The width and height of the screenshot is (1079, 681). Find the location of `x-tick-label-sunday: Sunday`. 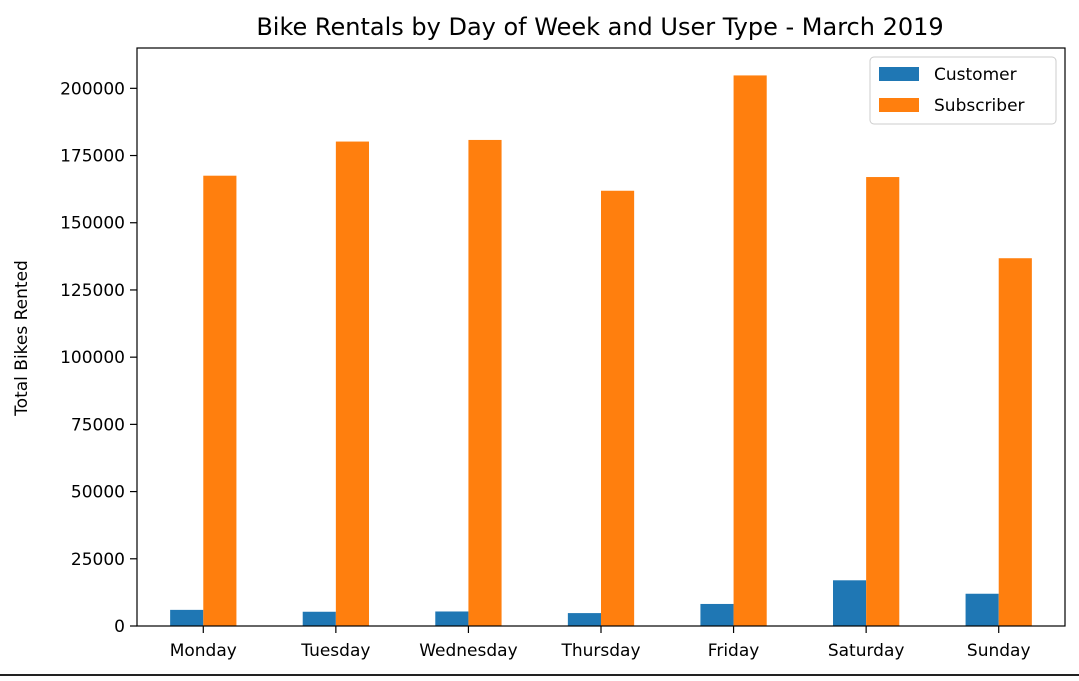

x-tick-label-sunday: Sunday is located at coordinates (999, 651).